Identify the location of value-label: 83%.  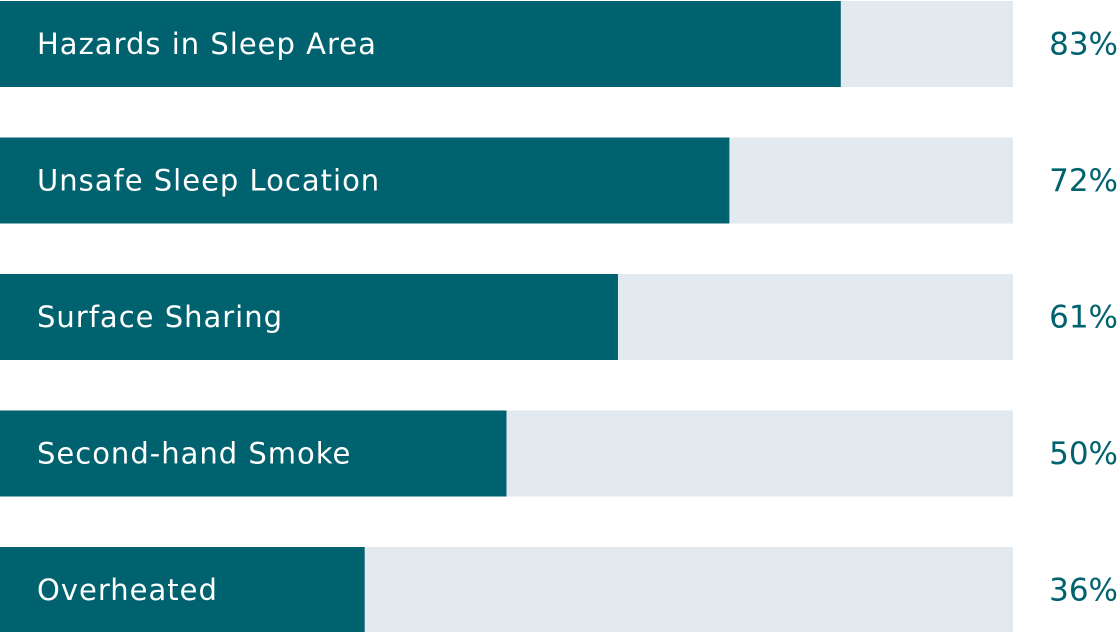
(1083, 45).